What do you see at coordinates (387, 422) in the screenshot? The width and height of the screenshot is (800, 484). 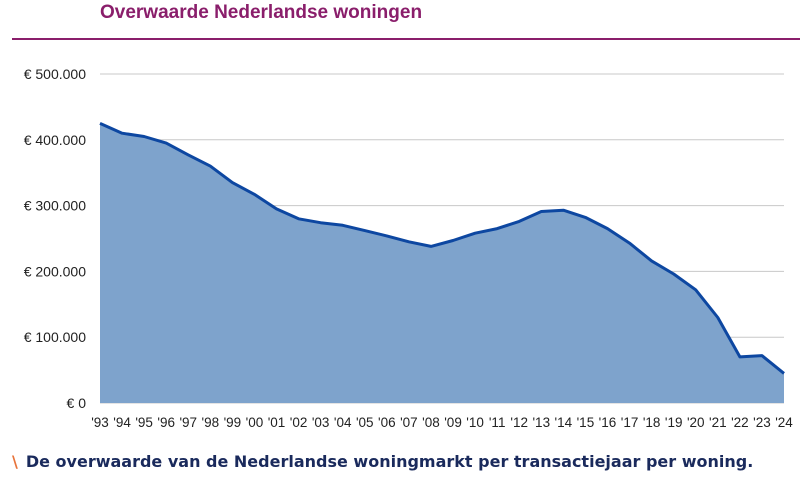 I see `x-tick-label: '06` at bounding box center [387, 422].